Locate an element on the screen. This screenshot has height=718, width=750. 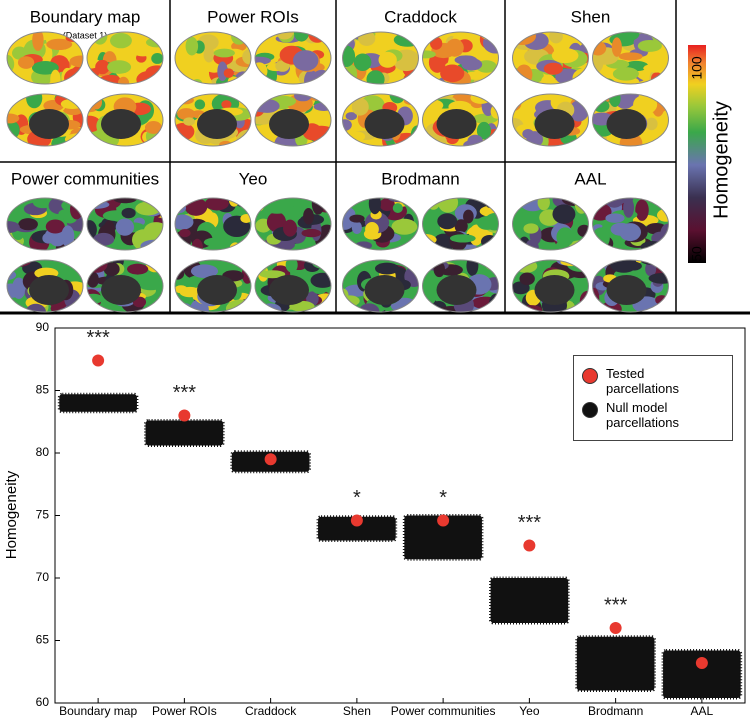
x-tick-label: Power communities is located at coordinates (443, 711).